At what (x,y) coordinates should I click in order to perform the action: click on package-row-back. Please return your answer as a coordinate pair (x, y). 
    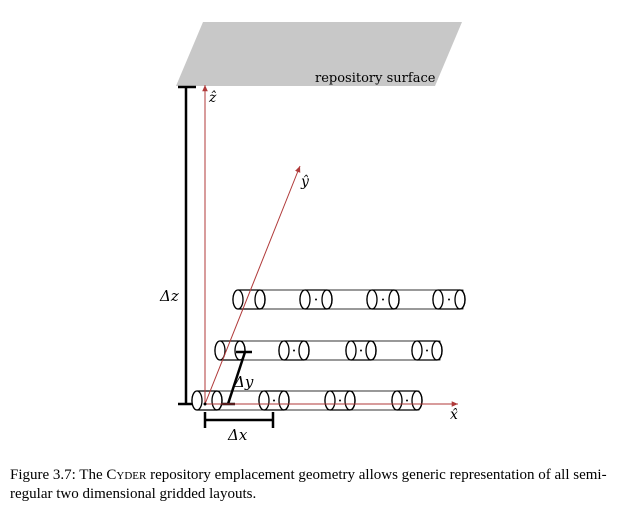
    Looking at the image, I should click on (349, 299).